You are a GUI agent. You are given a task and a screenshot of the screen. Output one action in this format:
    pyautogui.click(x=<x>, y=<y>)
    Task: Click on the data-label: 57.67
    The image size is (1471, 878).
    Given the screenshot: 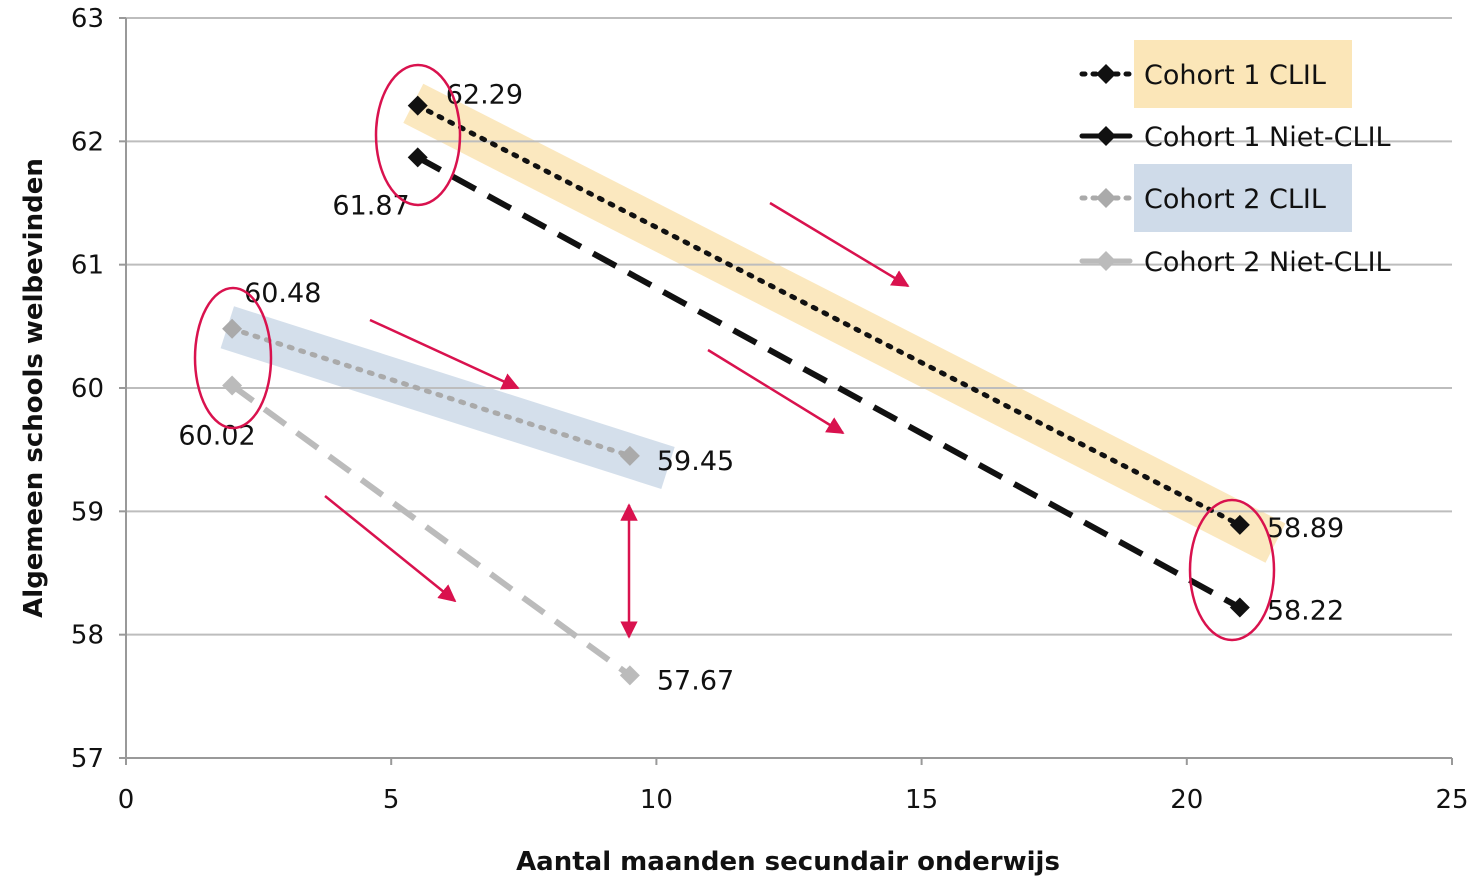 What is the action you would take?
    pyautogui.click(x=695, y=680)
    